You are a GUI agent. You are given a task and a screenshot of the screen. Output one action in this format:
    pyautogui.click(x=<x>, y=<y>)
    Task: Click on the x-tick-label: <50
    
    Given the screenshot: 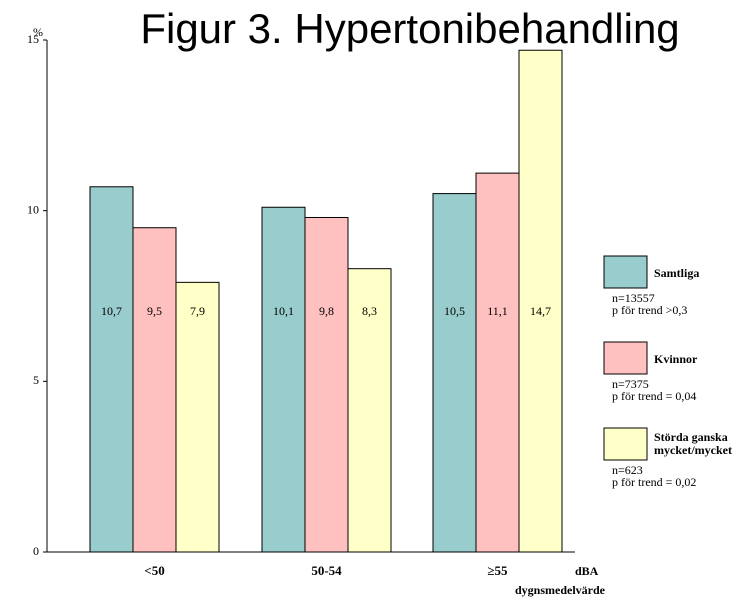 What is the action you would take?
    pyautogui.click(x=154, y=570)
    